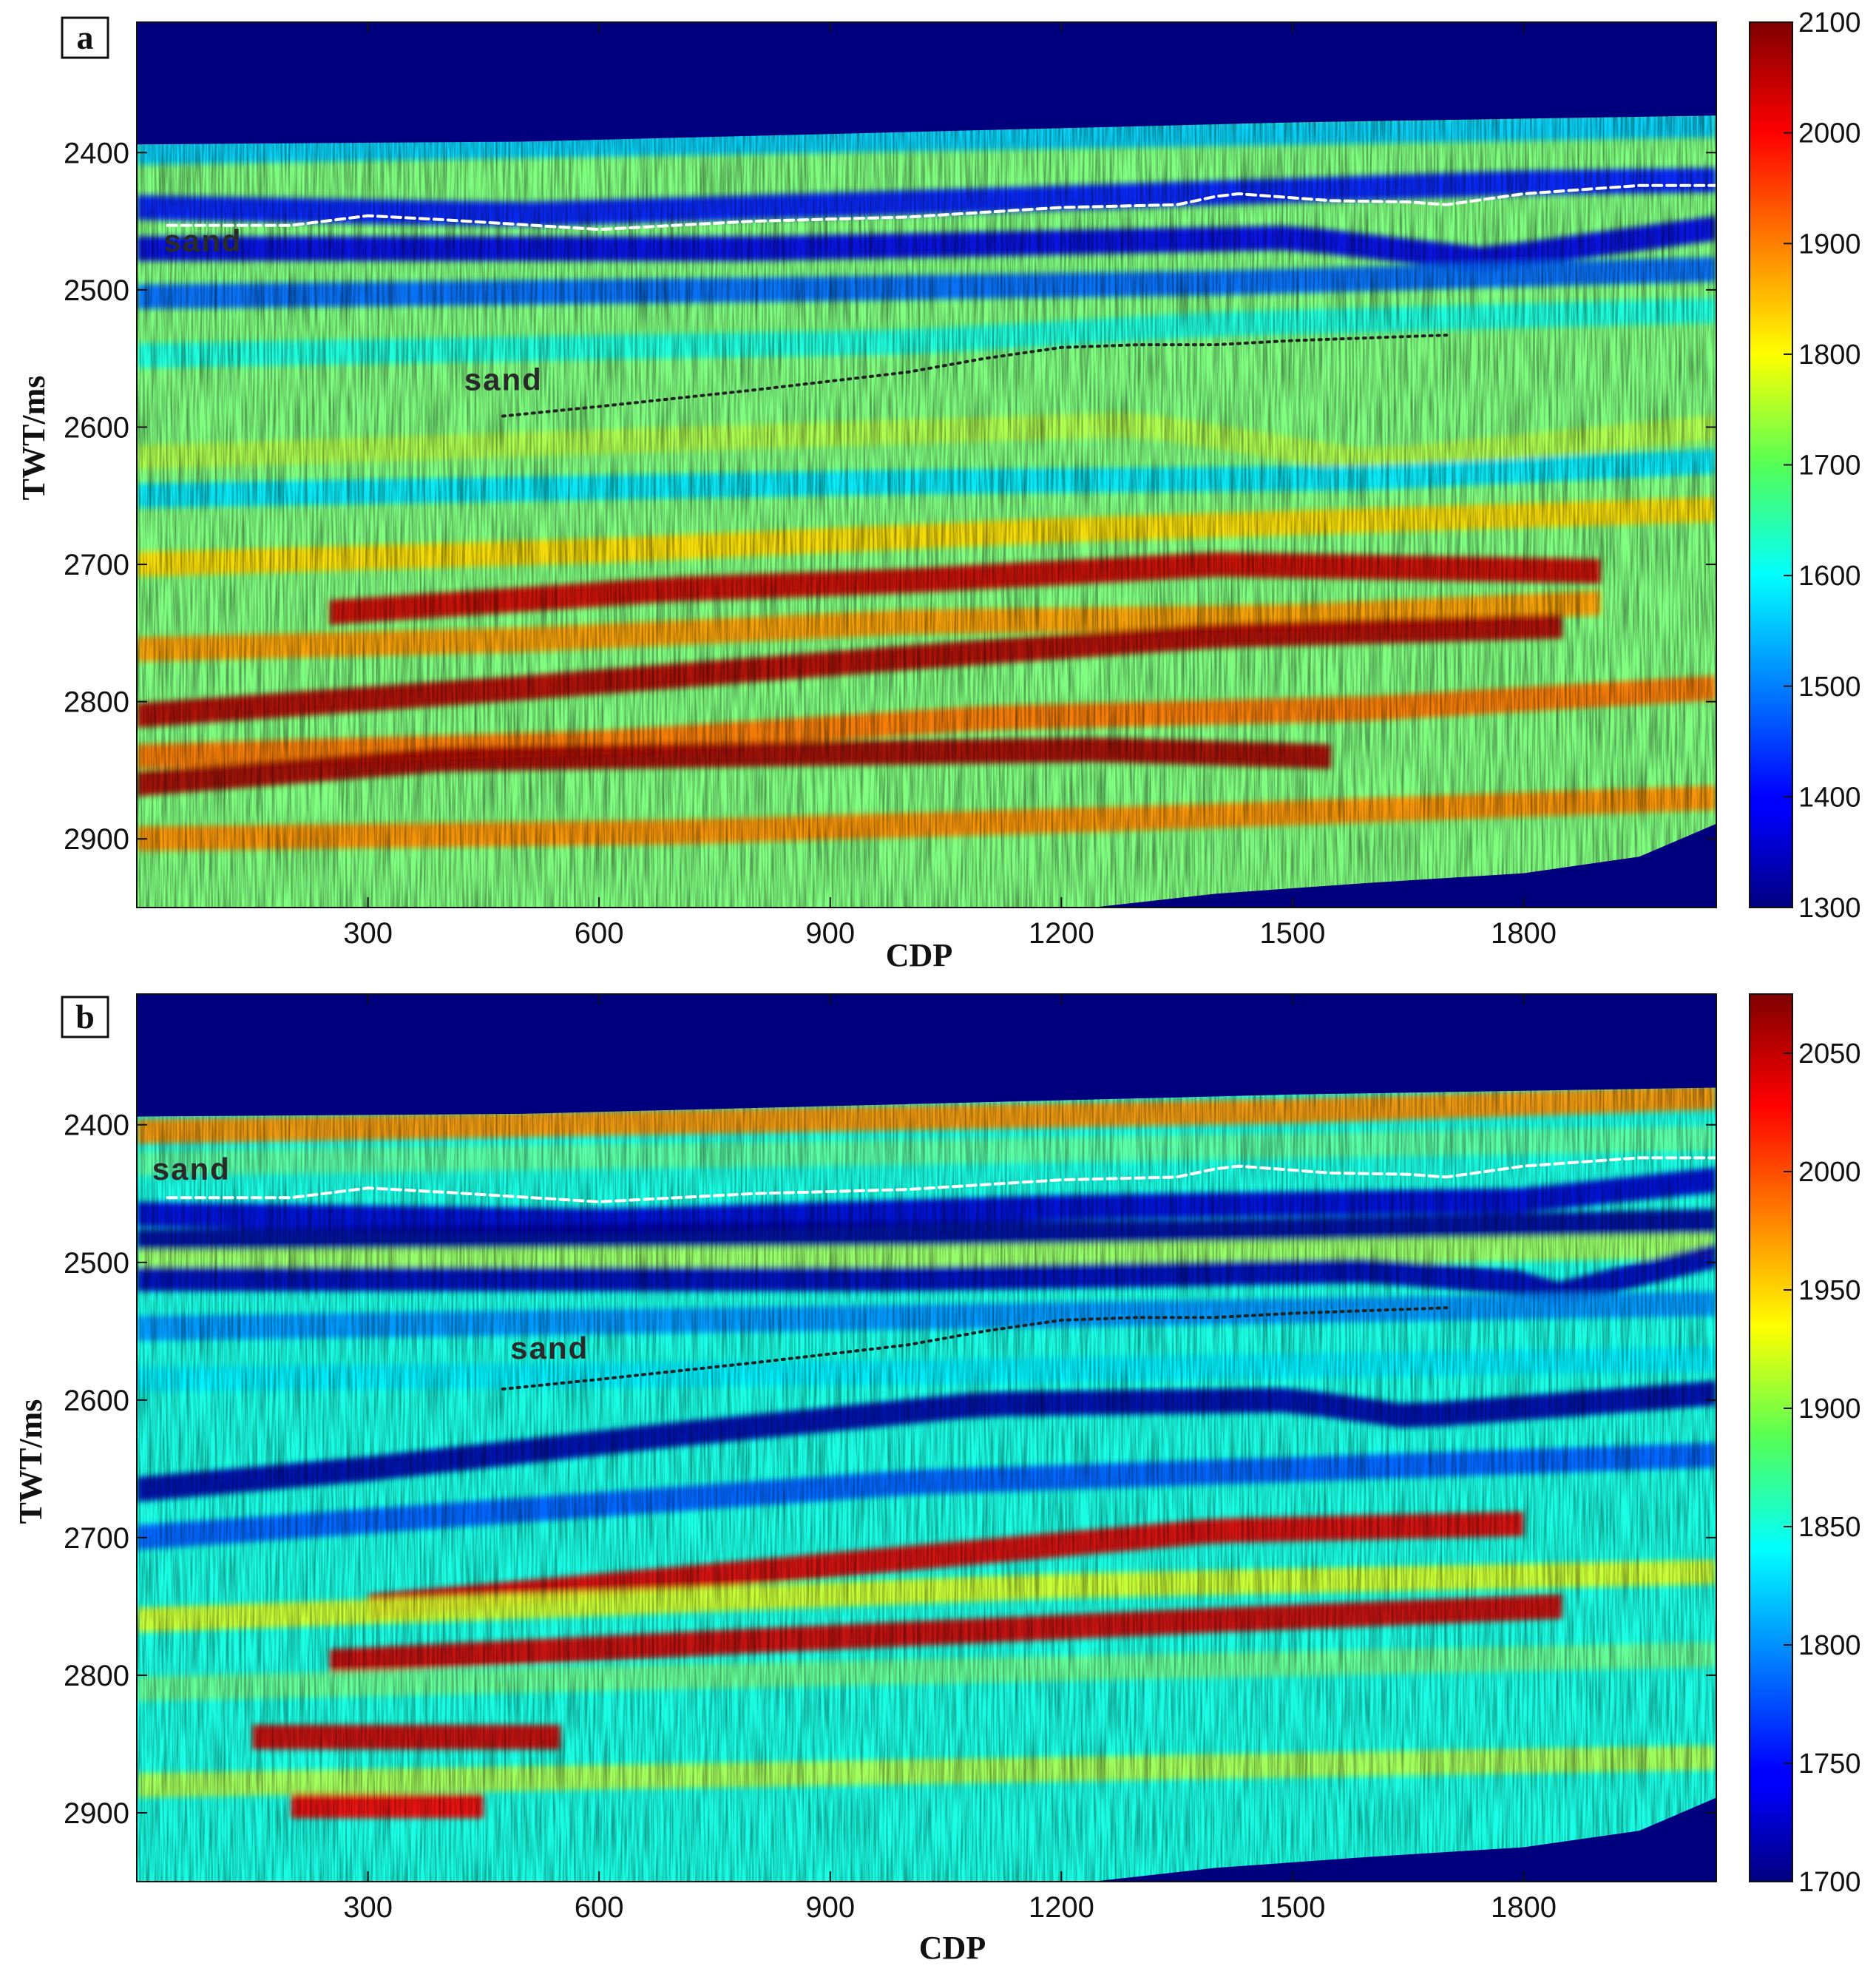 The image size is (1876, 1980). Describe the element at coordinates (34, 439) in the screenshot. I see `y-axis-label-a: TWT/ms` at that location.